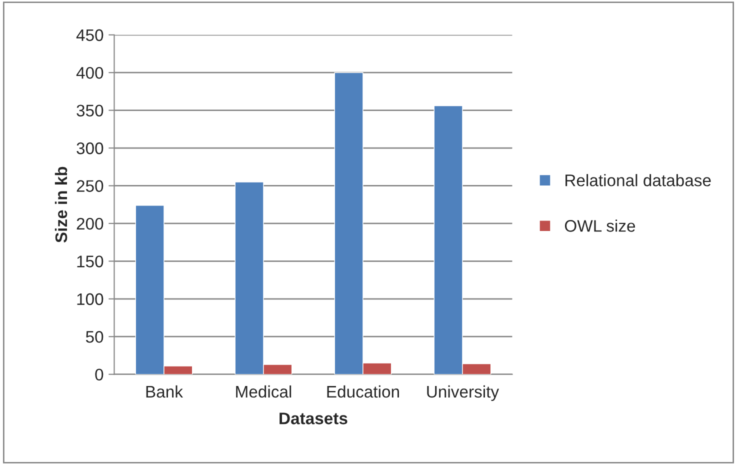  I want to click on x-tick-label: Education, so click(363, 391).